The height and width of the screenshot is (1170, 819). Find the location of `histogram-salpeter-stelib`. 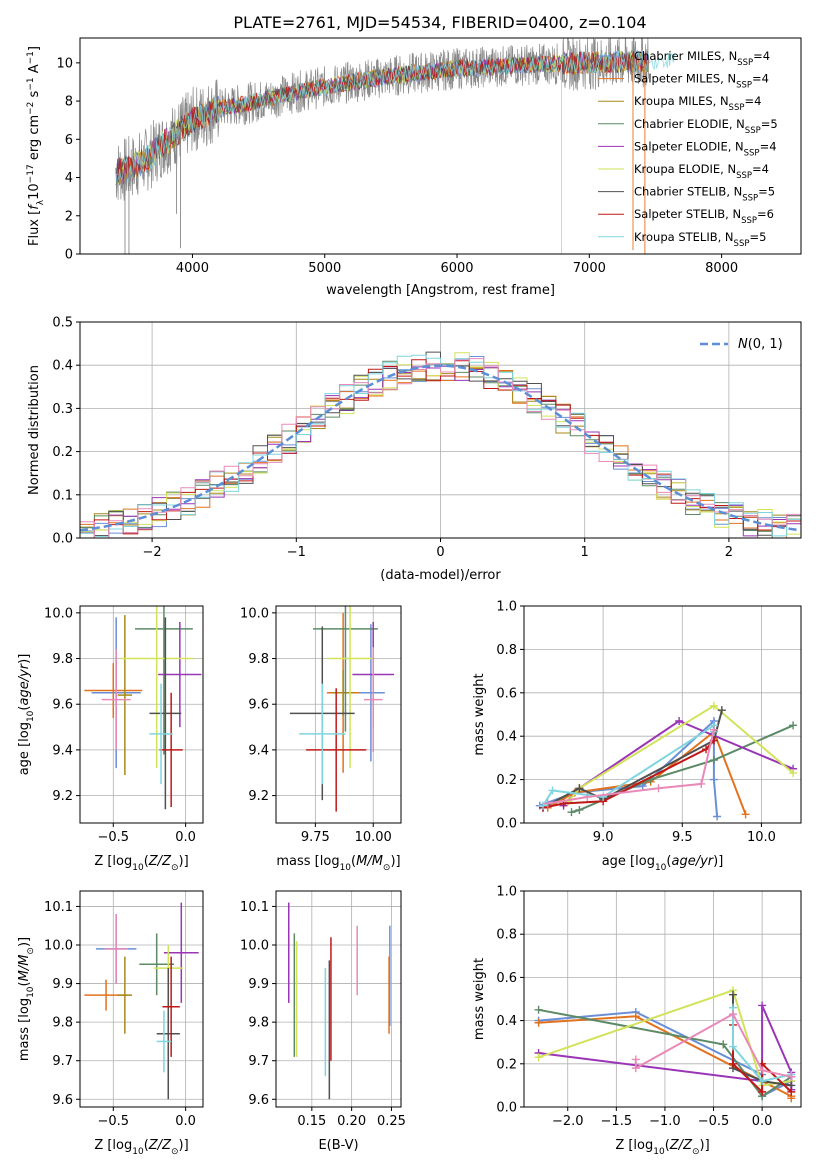

histogram-salpeter-stelib is located at coordinates (440, 448).